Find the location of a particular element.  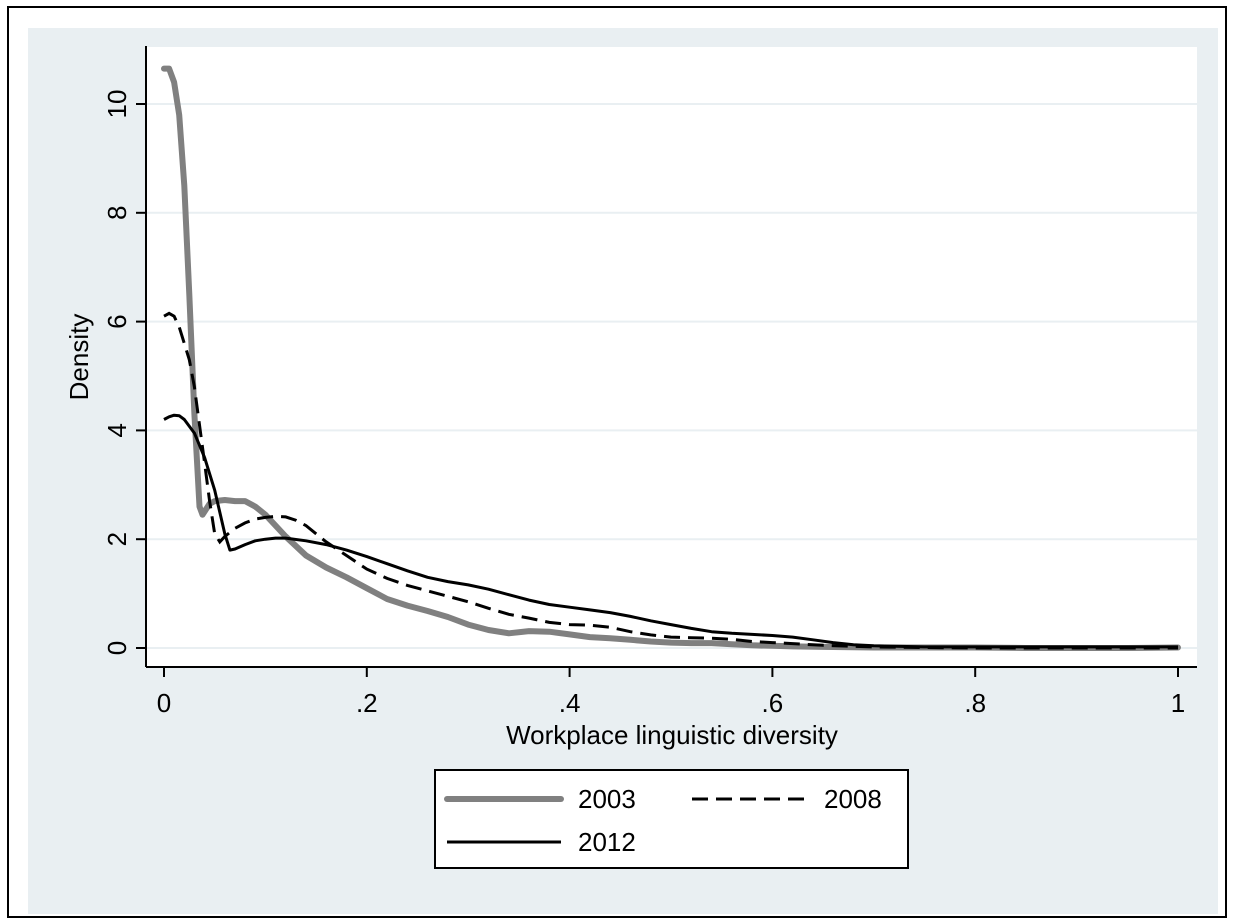

y-tick-label-4: 8 is located at coordinates (117, 213).